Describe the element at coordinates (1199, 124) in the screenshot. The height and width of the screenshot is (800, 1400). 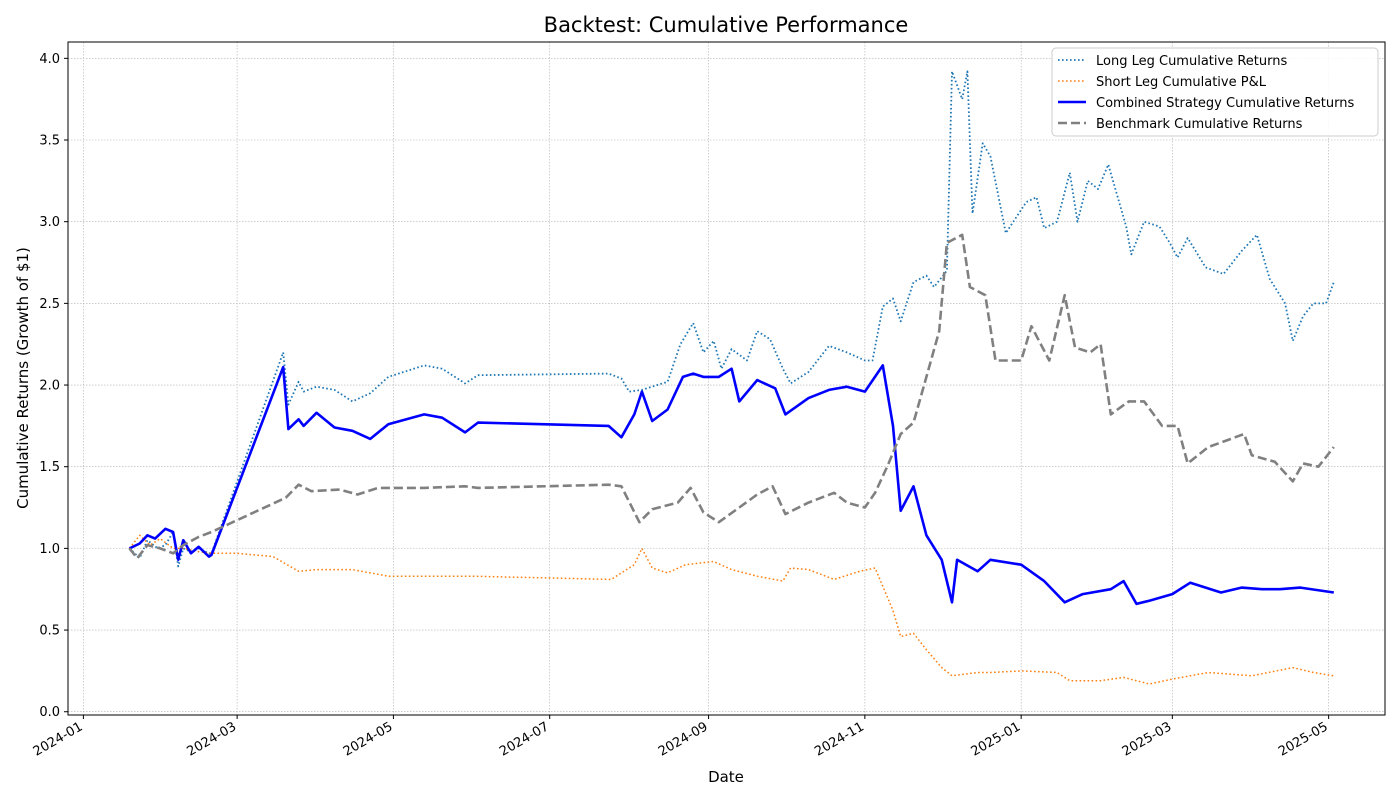
I see `legend-label-benchmark: Benchmark Cumulative Returns` at that location.